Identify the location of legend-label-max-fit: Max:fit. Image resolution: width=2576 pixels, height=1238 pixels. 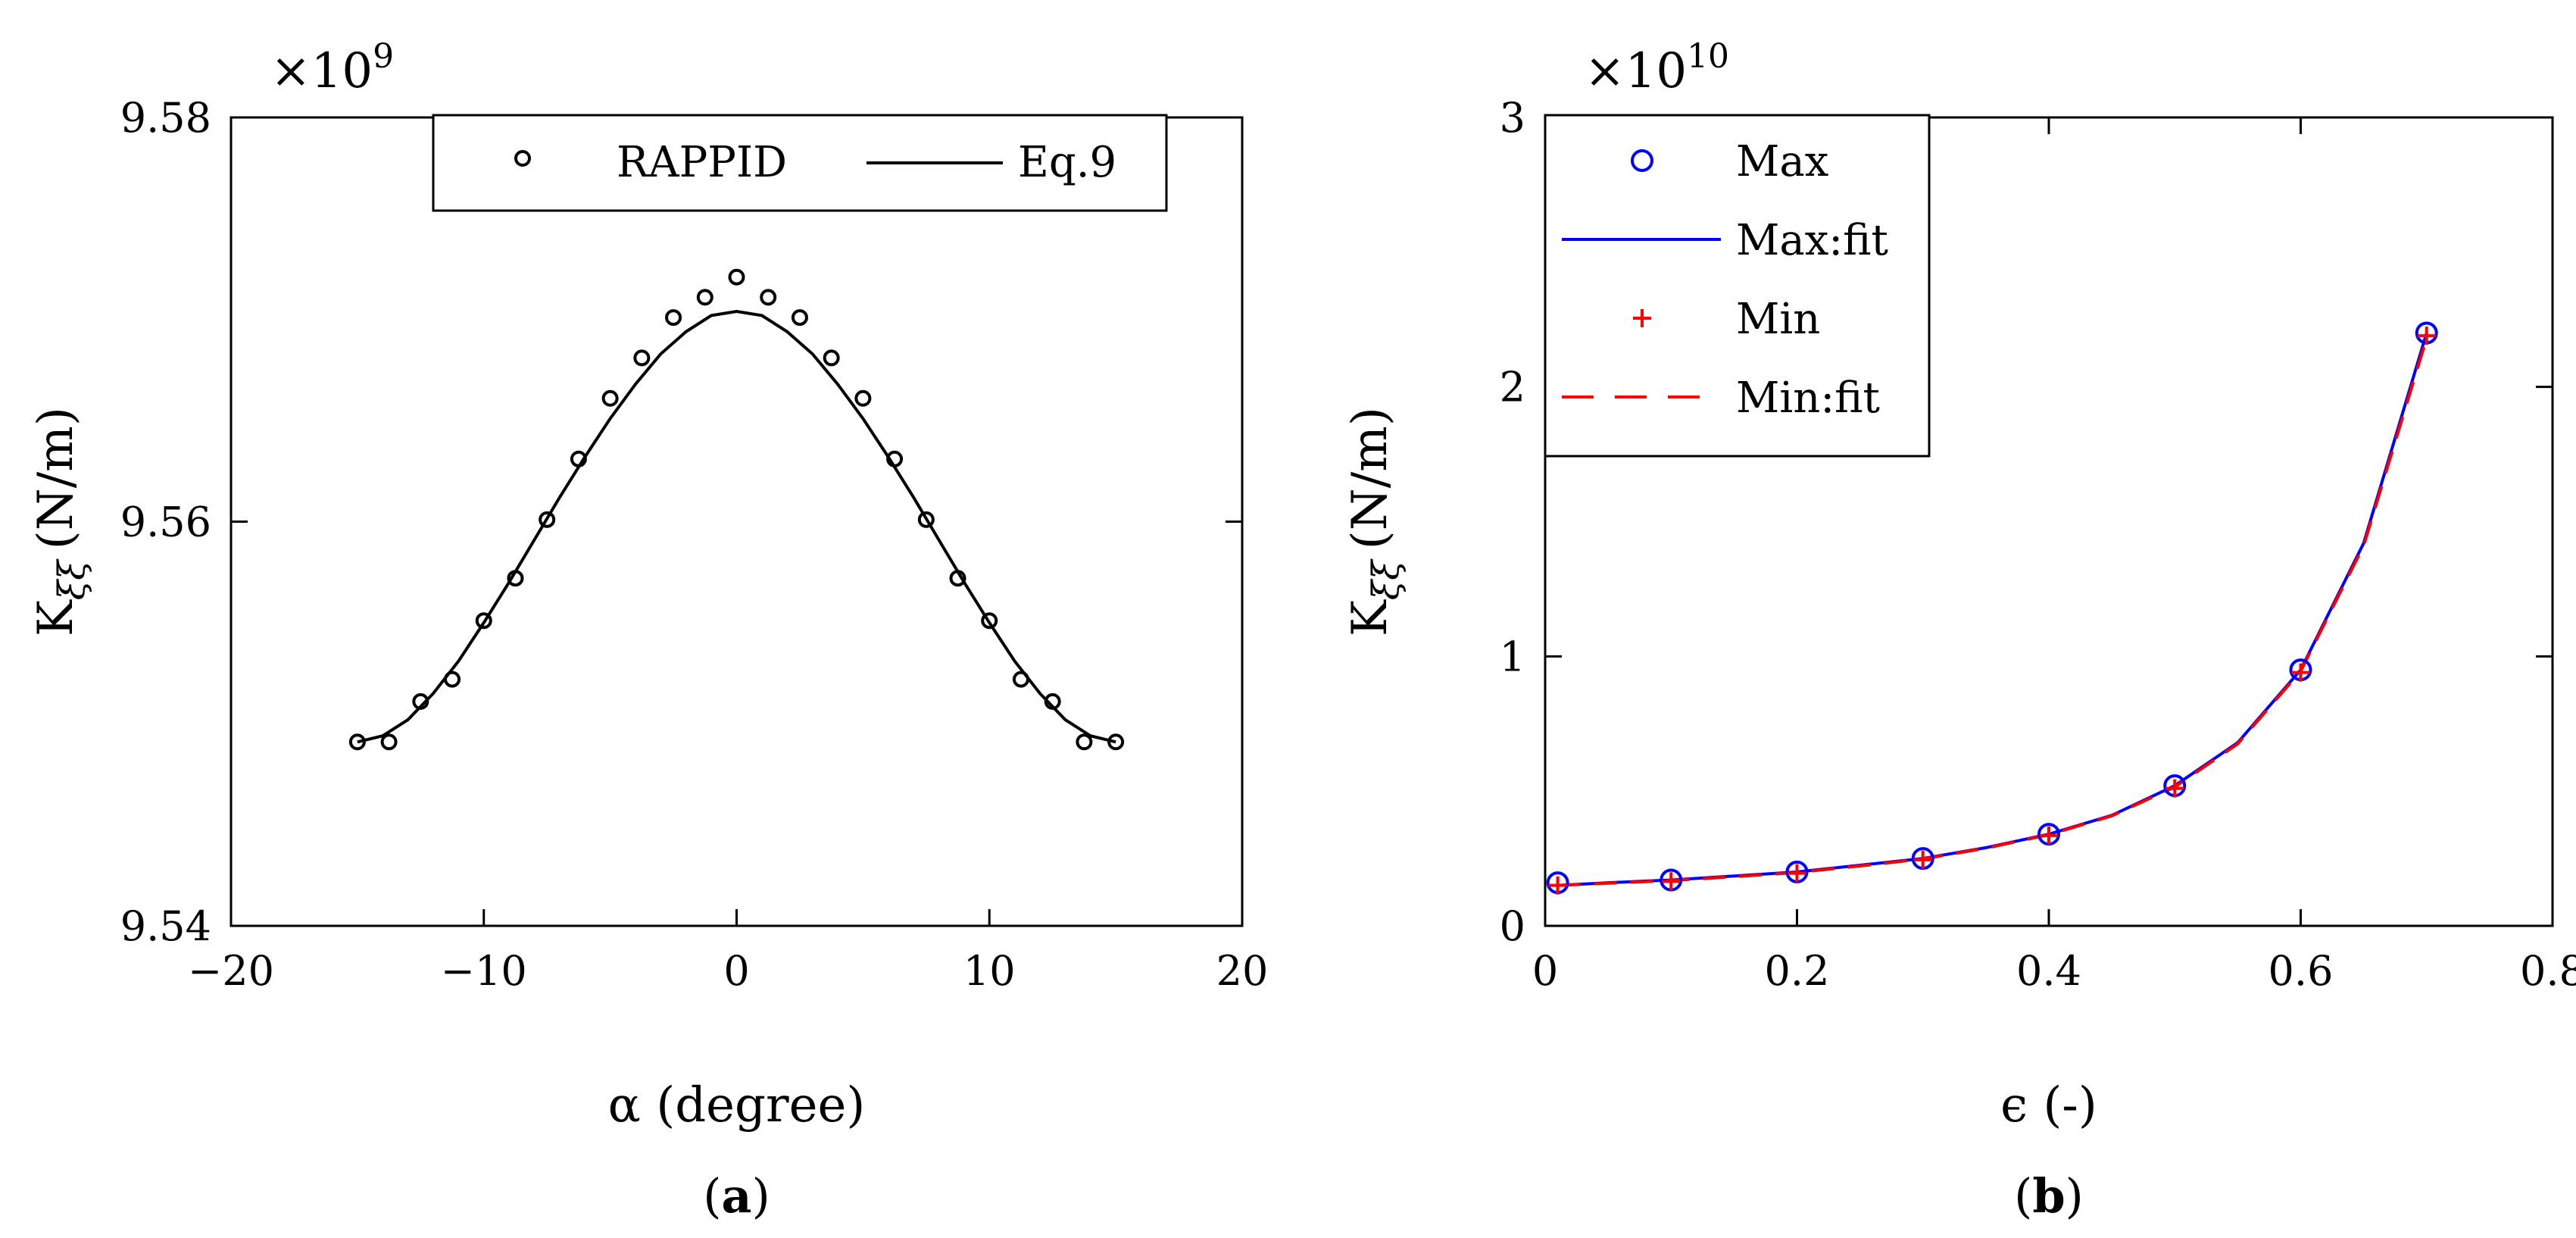
(1813, 240).